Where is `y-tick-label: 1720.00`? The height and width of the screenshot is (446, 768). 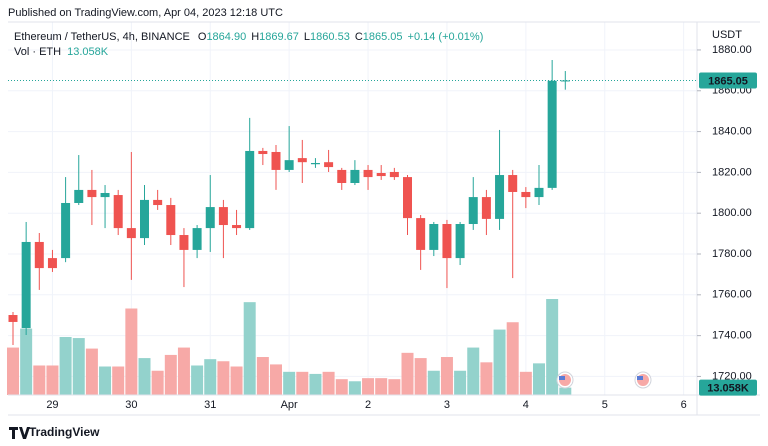 y-tick-label: 1720.00 is located at coordinates (732, 376).